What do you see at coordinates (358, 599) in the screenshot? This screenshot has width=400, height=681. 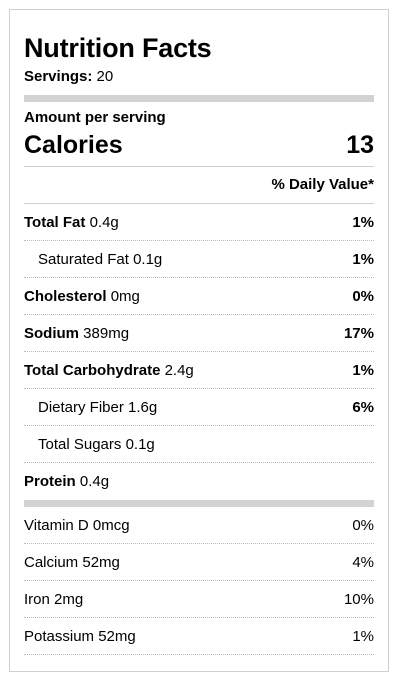 I see `vitamin-daily-value: 10%` at bounding box center [358, 599].